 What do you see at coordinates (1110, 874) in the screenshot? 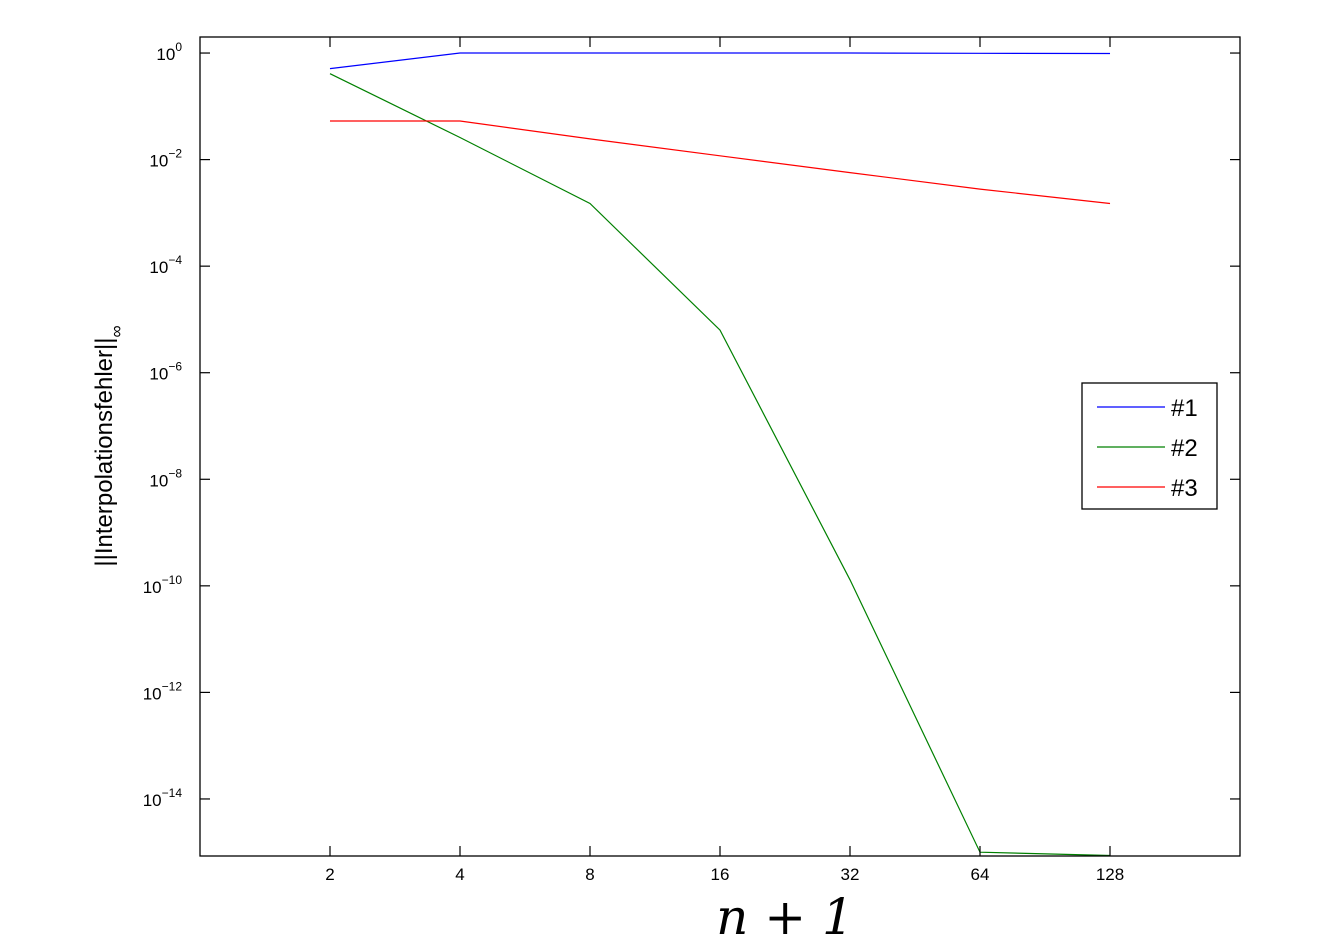
I see `x-tick-label: 128` at bounding box center [1110, 874].